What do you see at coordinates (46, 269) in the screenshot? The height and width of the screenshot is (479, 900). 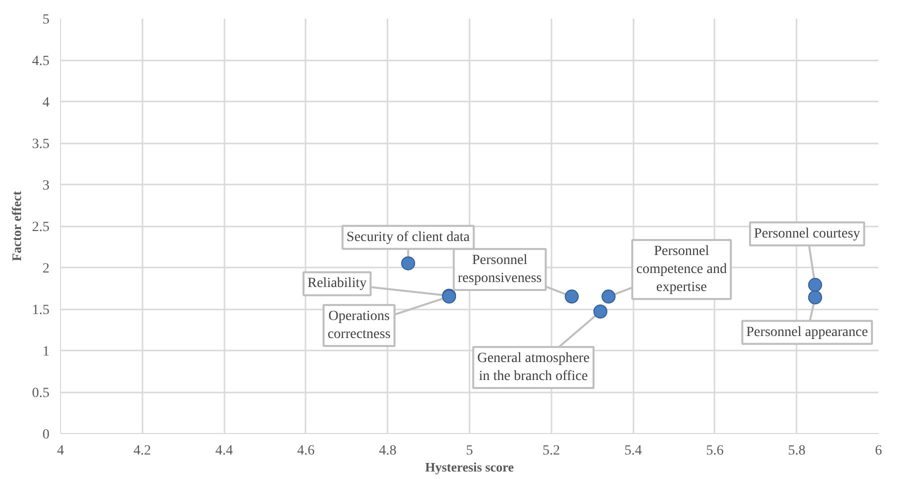 I see `y-tick-label: 2` at bounding box center [46, 269].